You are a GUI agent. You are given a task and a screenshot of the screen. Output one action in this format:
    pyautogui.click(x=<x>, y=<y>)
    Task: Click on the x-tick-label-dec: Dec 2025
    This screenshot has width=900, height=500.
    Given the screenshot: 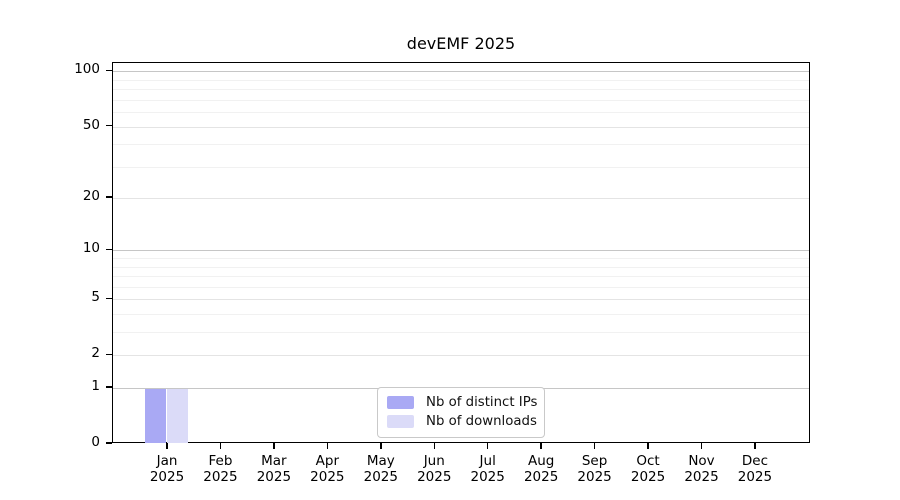 What is the action you would take?
    pyautogui.click(x=755, y=469)
    